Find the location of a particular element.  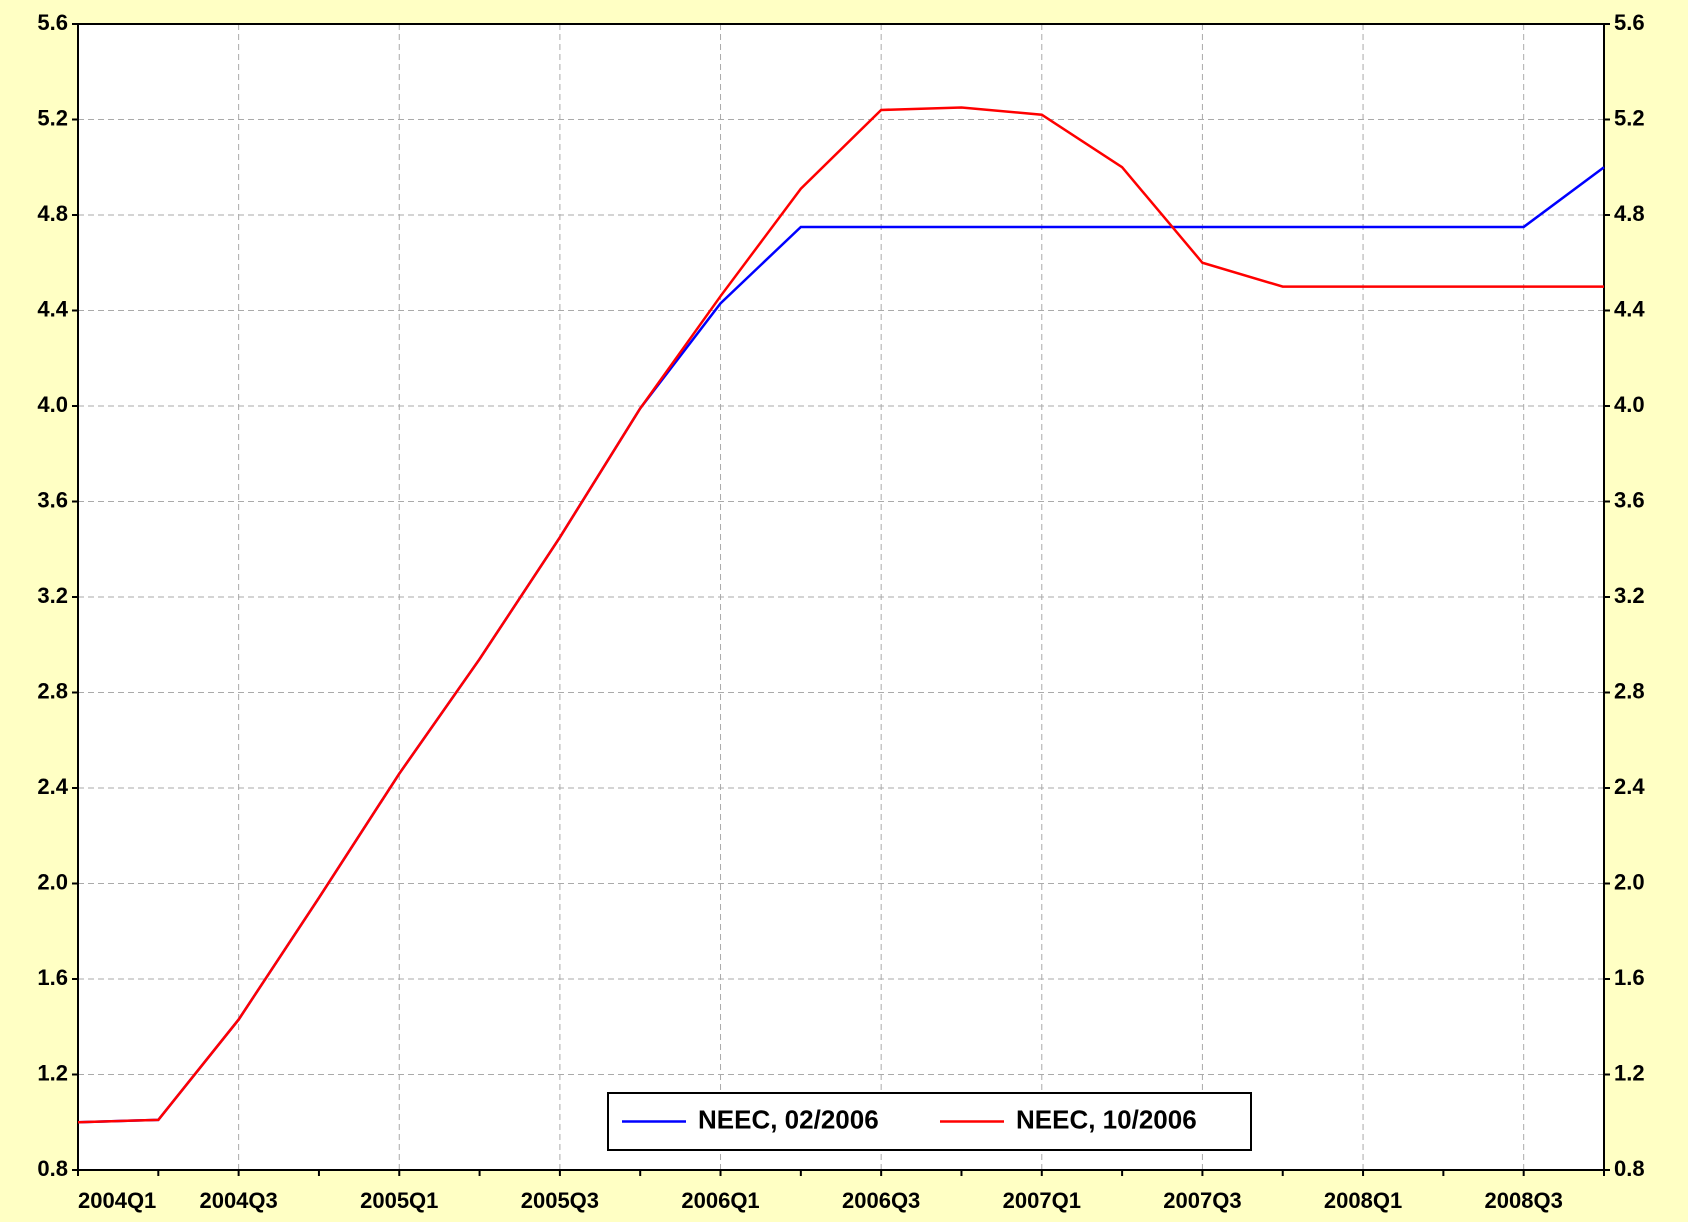

y-tick-label: 4.4 is located at coordinates (52, 308).